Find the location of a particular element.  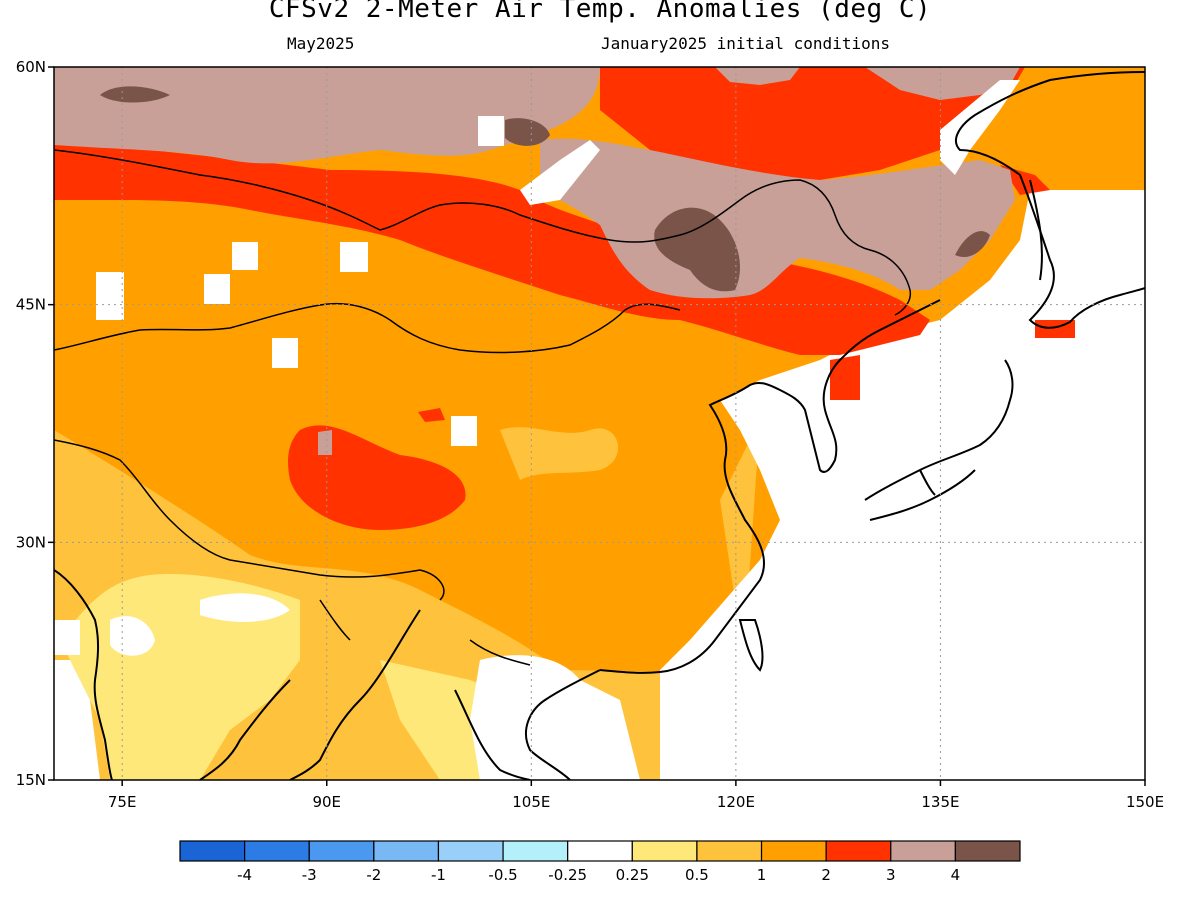

latitude-axis: 15N 30N 45N 60N is located at coordinates (35, 423).